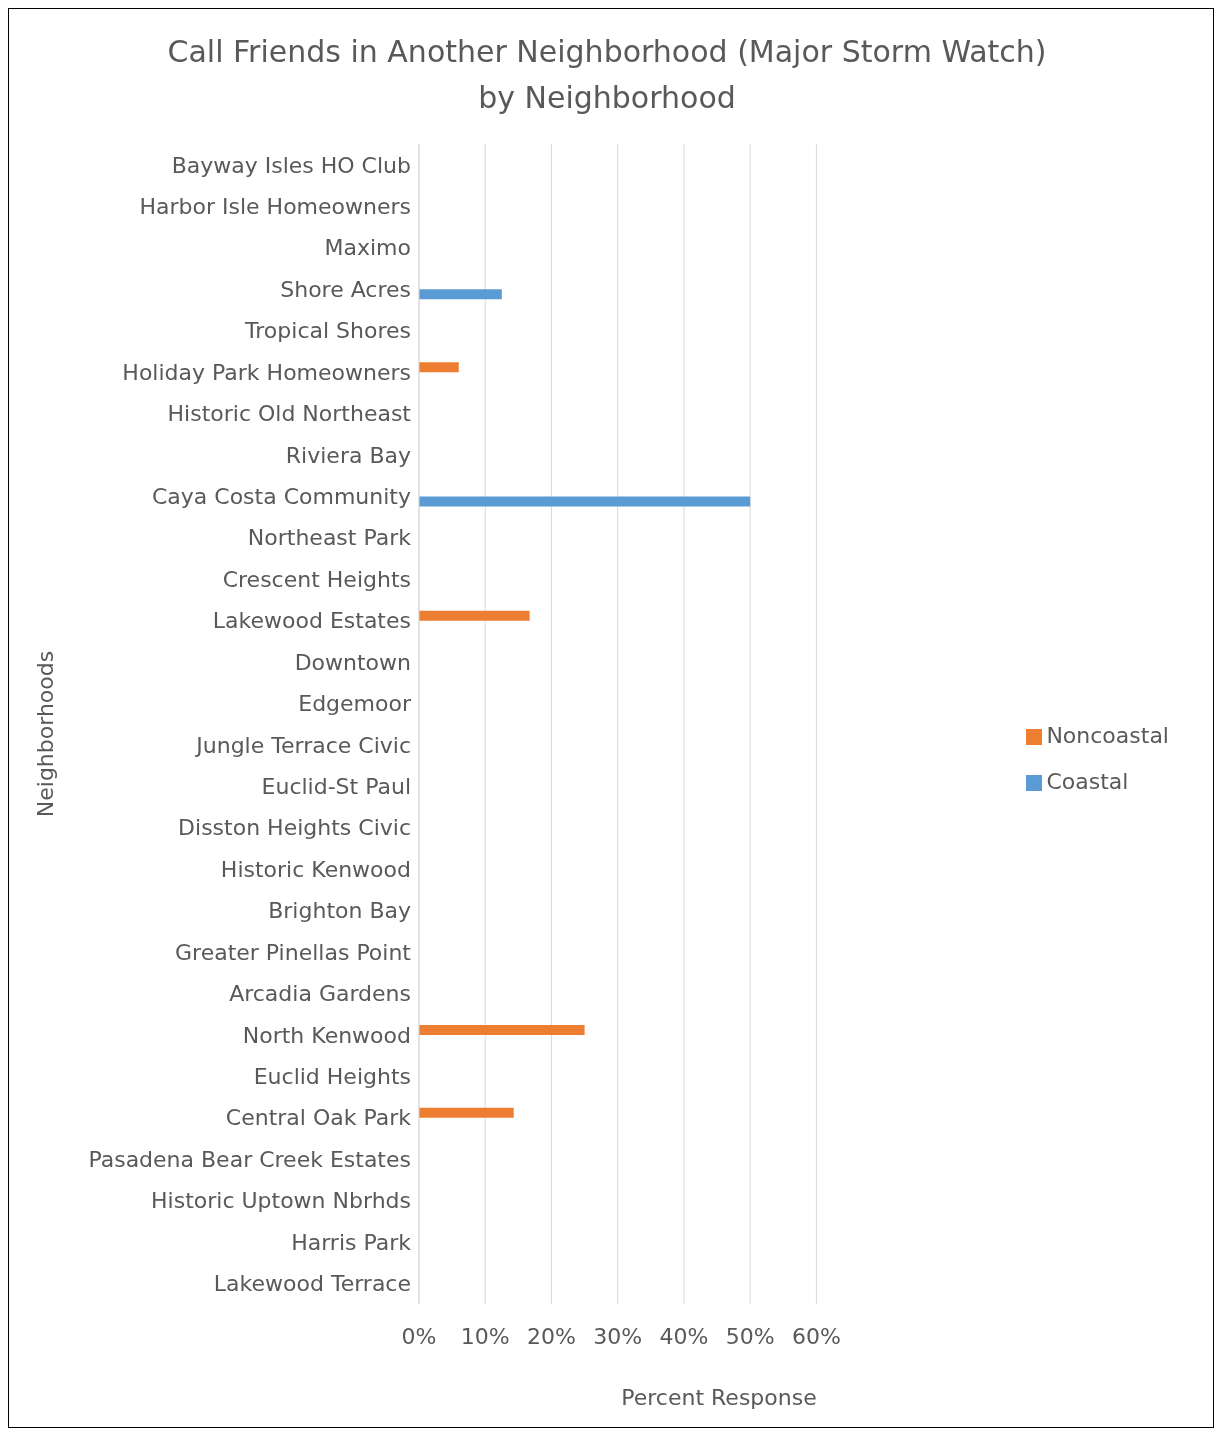  What do you see at coordinates (329, 538) in the screenshot?
I see `y-tick-label: Northeast Park` at bounding box center [329, 538].